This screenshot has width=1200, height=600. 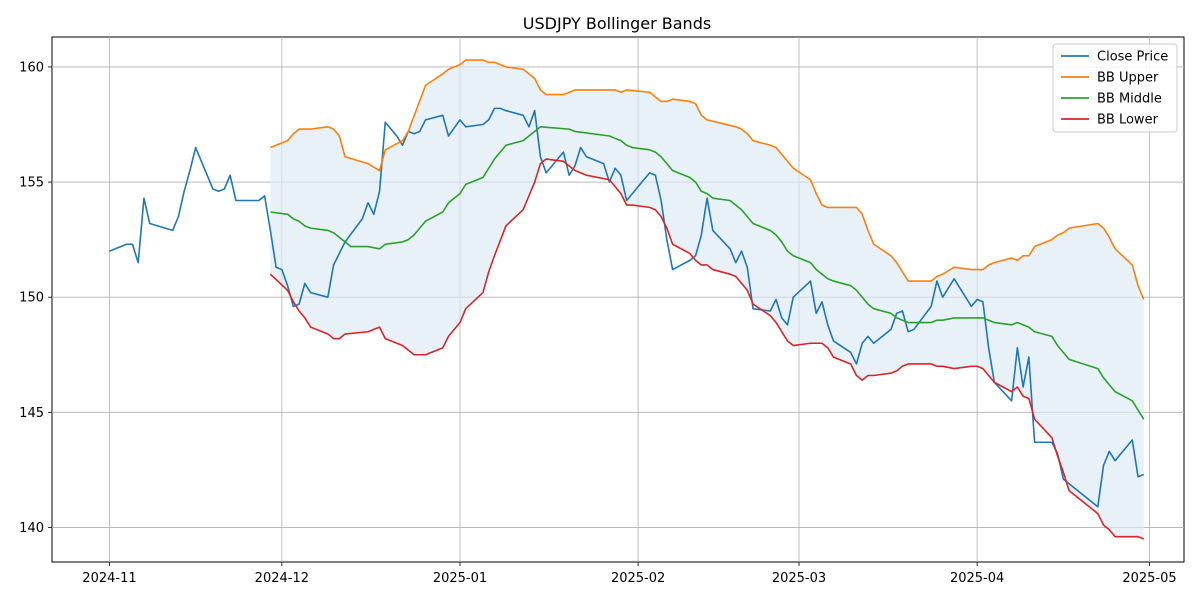 I want to click on y-tick-label: 160, so click(x=31, y=67).